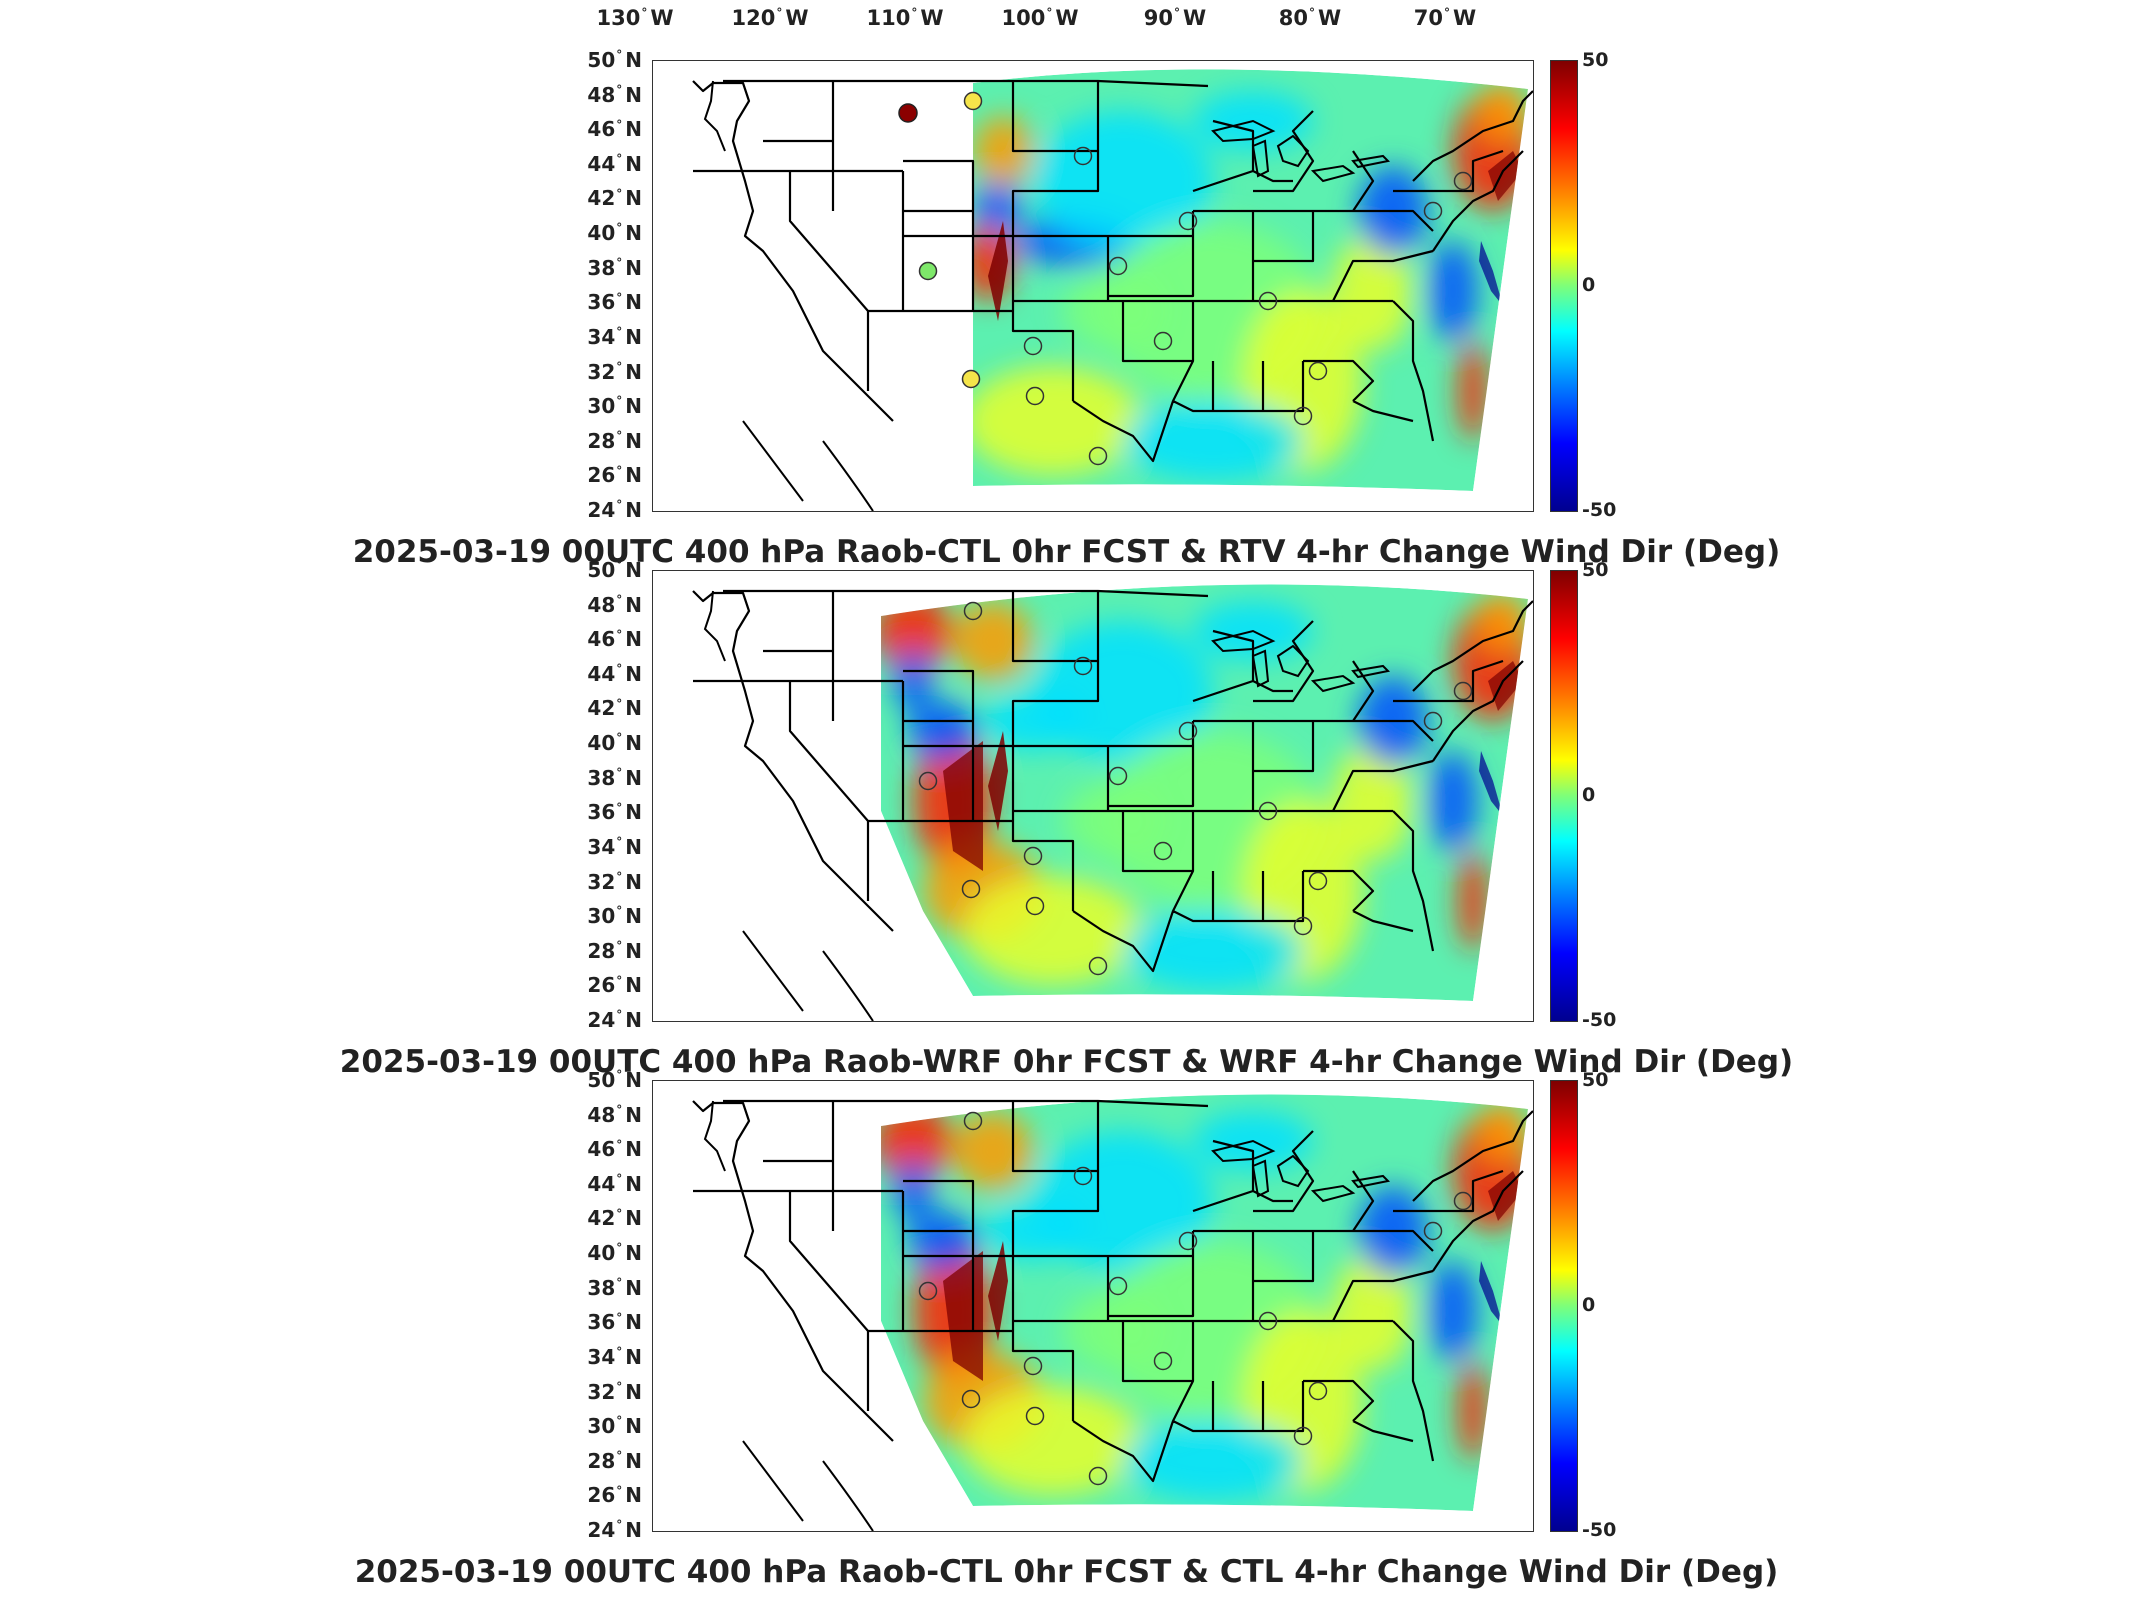 The height and width of the screenshot is (1600, 2133). I want to click on coastline, so click(788, 295).